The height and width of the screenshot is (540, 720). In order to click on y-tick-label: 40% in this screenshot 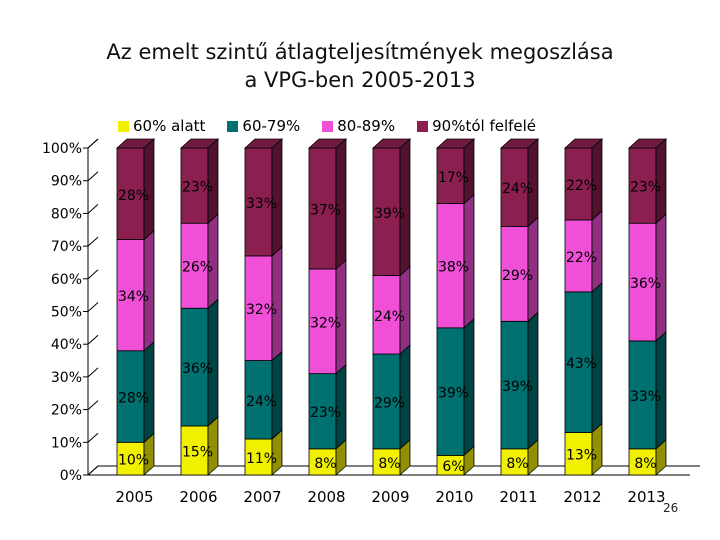, I will do `click(66, 345)`.